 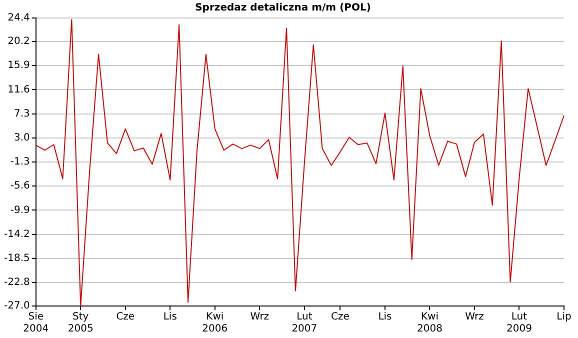 What do you see at coordinates (19, 42) in the screenshot?
I see `y-tick-label: 20.2` at bounding box center [19, 42].